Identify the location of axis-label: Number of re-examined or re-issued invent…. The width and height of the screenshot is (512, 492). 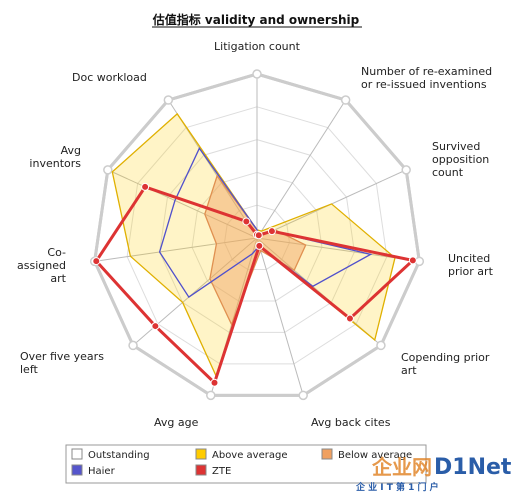
(426, 78).